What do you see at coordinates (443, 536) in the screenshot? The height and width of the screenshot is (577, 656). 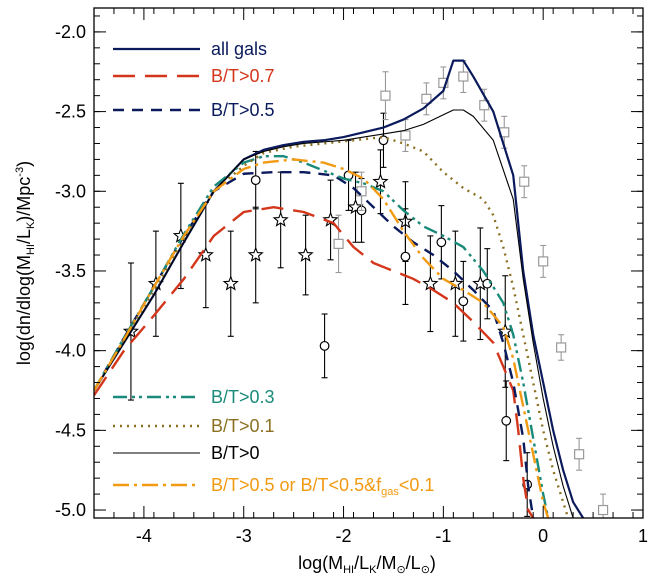 I see `x-tick-label: -1` at bounding box center [443, 536].